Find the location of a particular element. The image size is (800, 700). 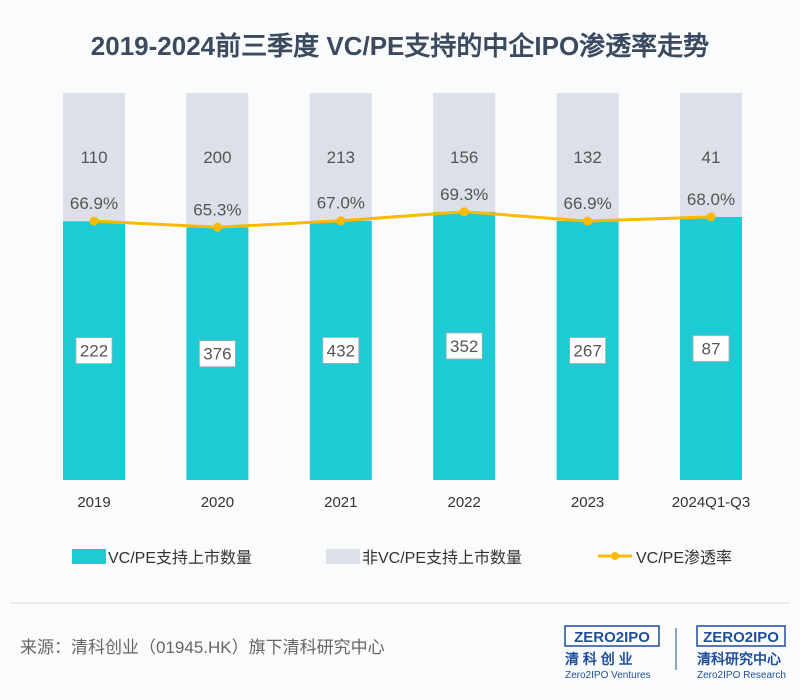

logo-zero2ipo-research: ZERO2IPO 清科研究中心 Zero2IPO Research is located at coordinates (741, 653).